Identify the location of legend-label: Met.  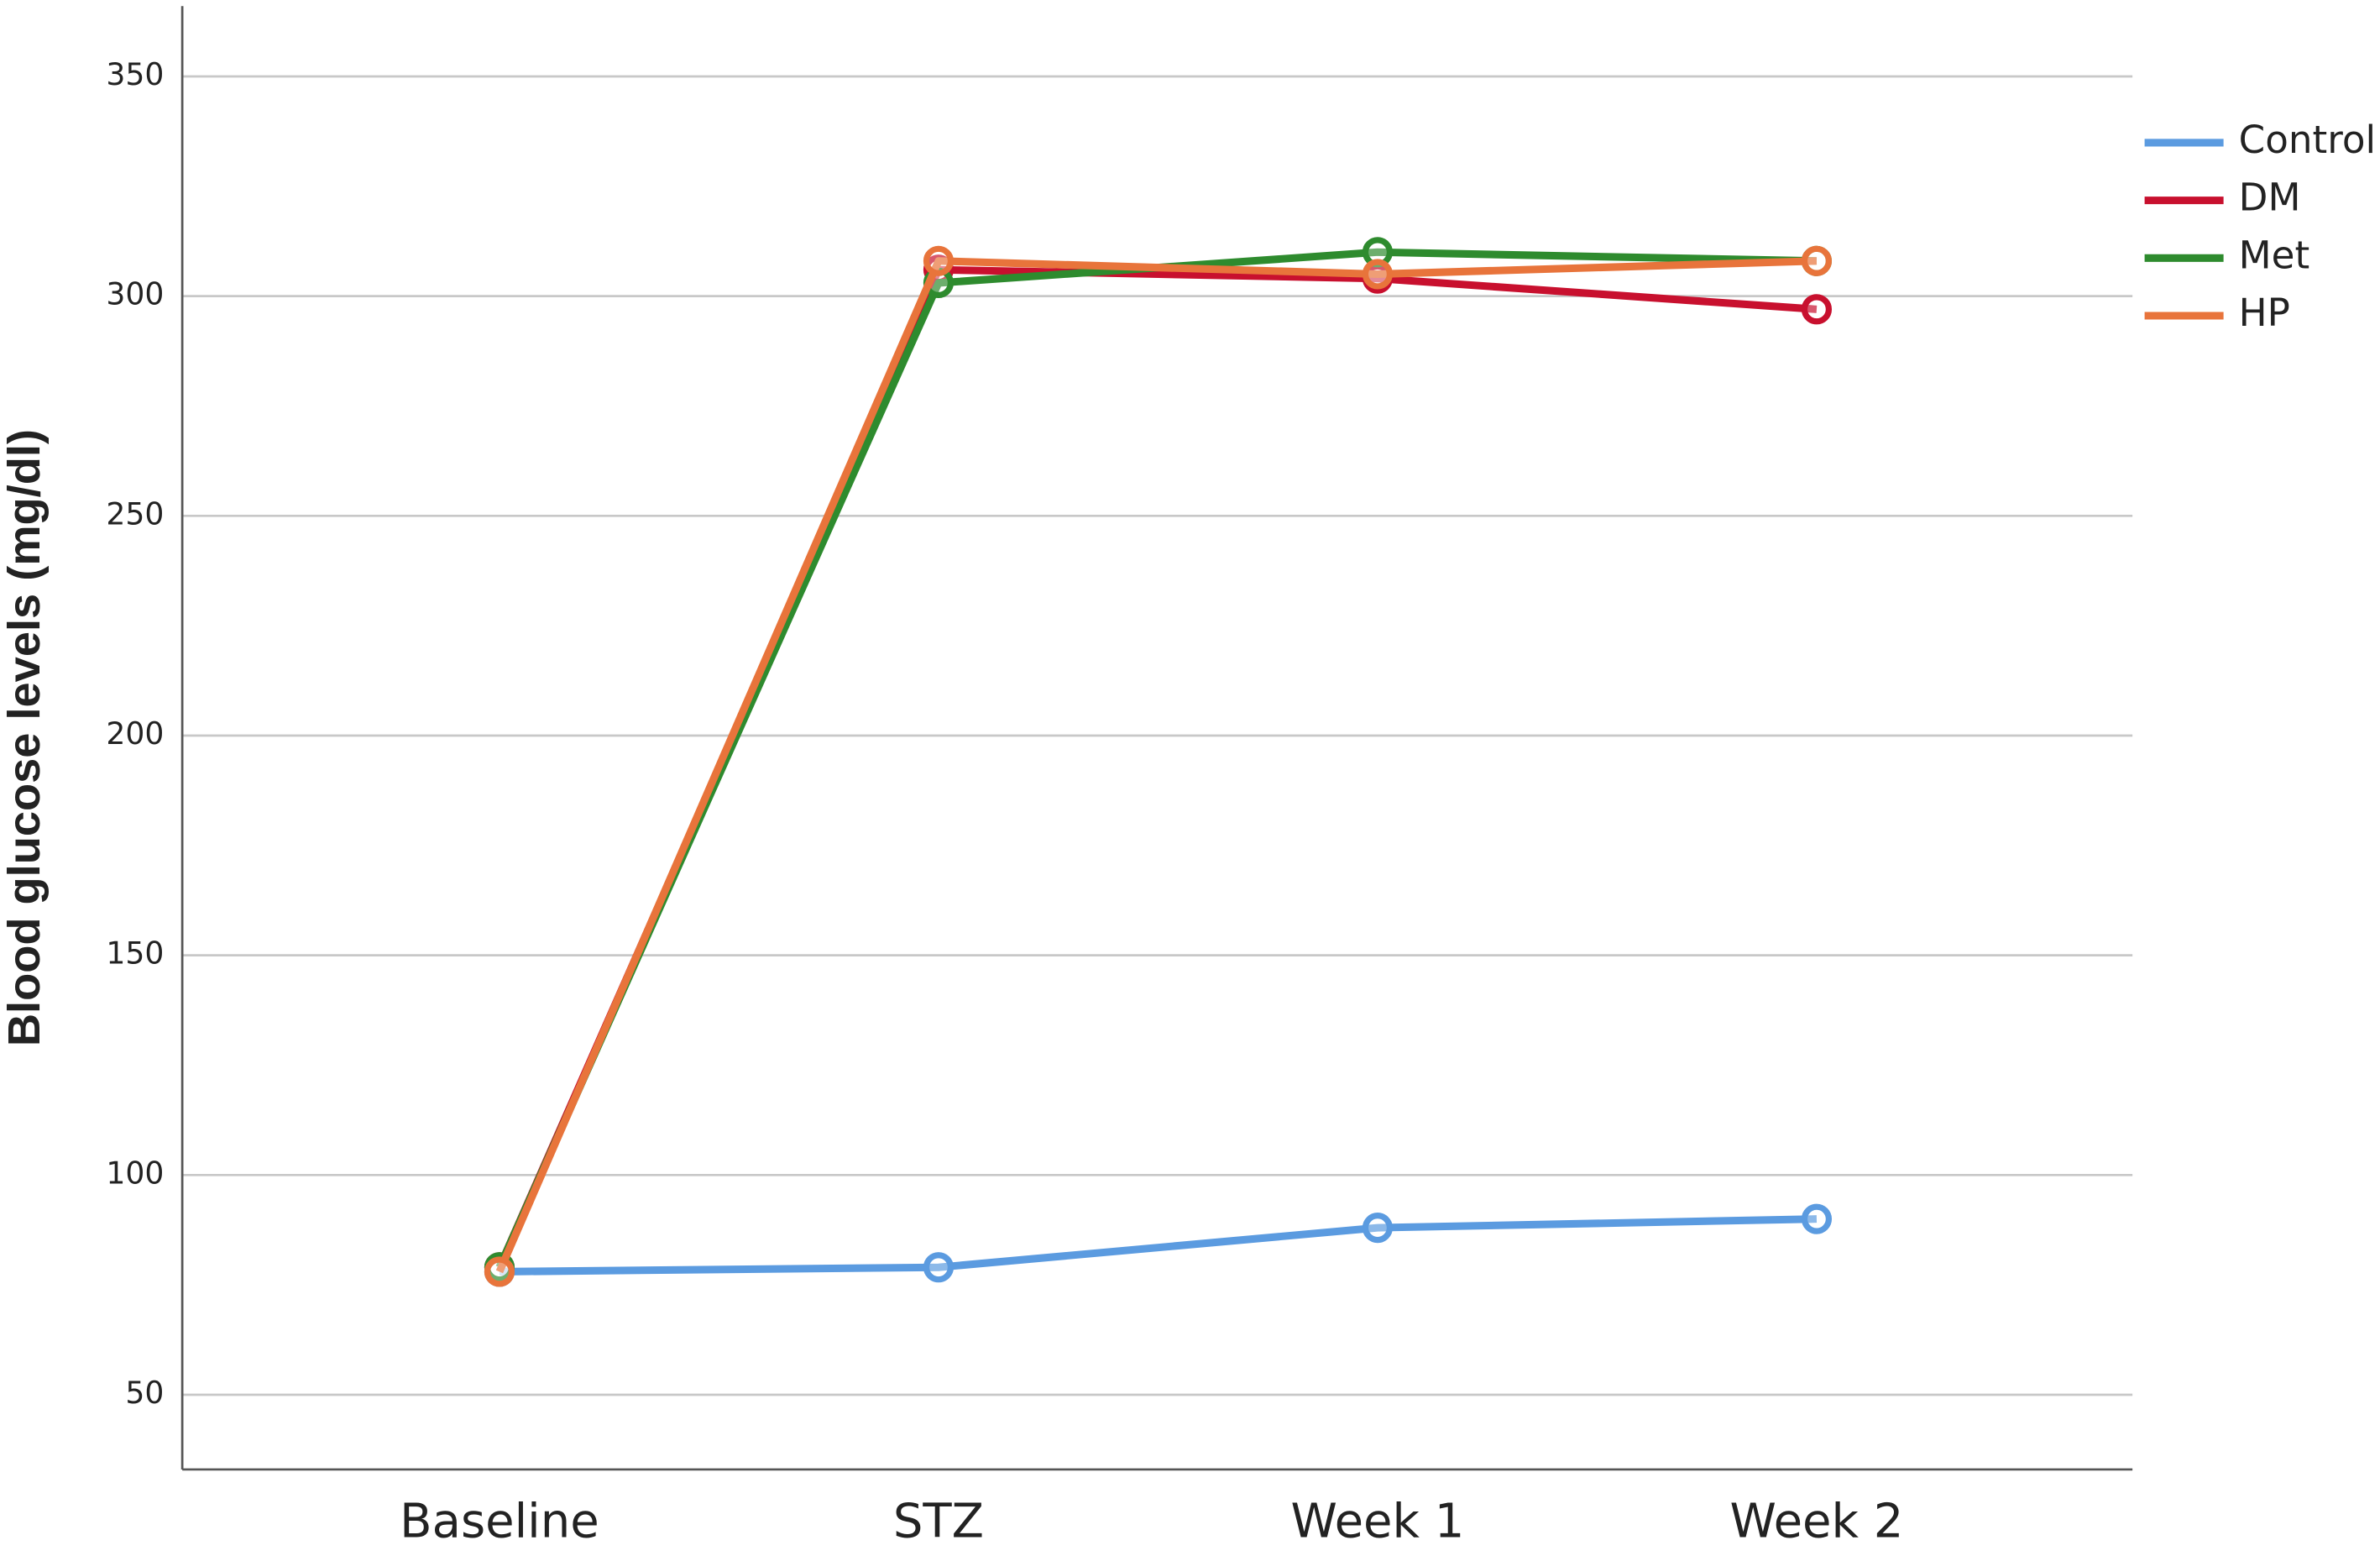
(2274, 255).